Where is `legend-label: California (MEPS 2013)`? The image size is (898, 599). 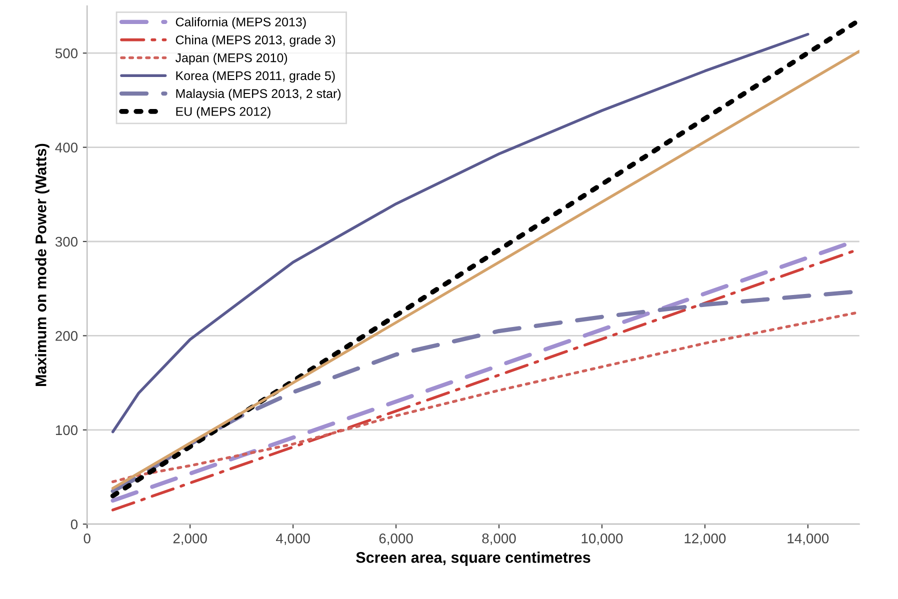
legend-label: California (MEPS 2013) is located at coordinates (241, 23).